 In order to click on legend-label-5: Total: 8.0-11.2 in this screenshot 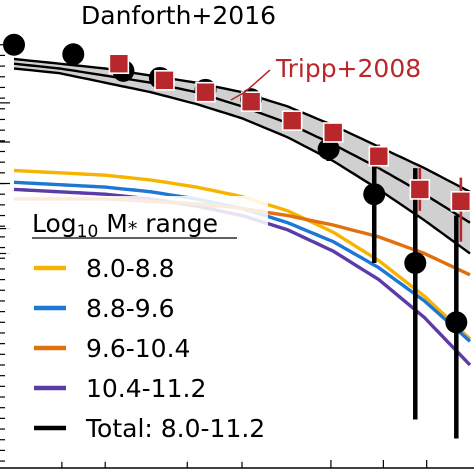, I will do `click(175, 428)`.